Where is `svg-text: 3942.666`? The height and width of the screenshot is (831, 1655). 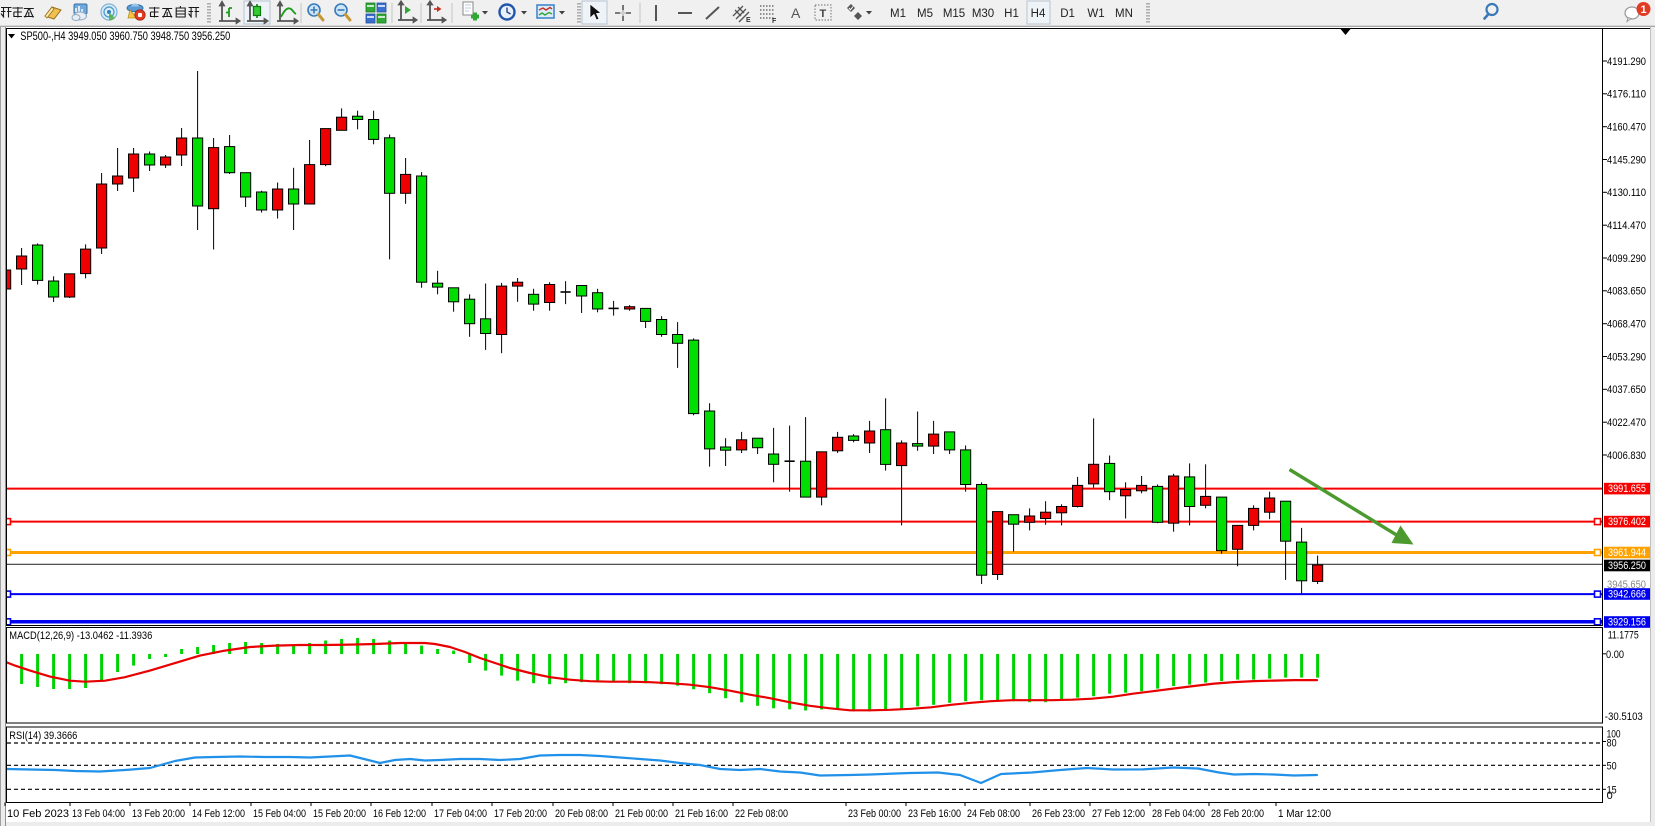 svg-text: 3942.666 is located at coordinates (1627, 595).